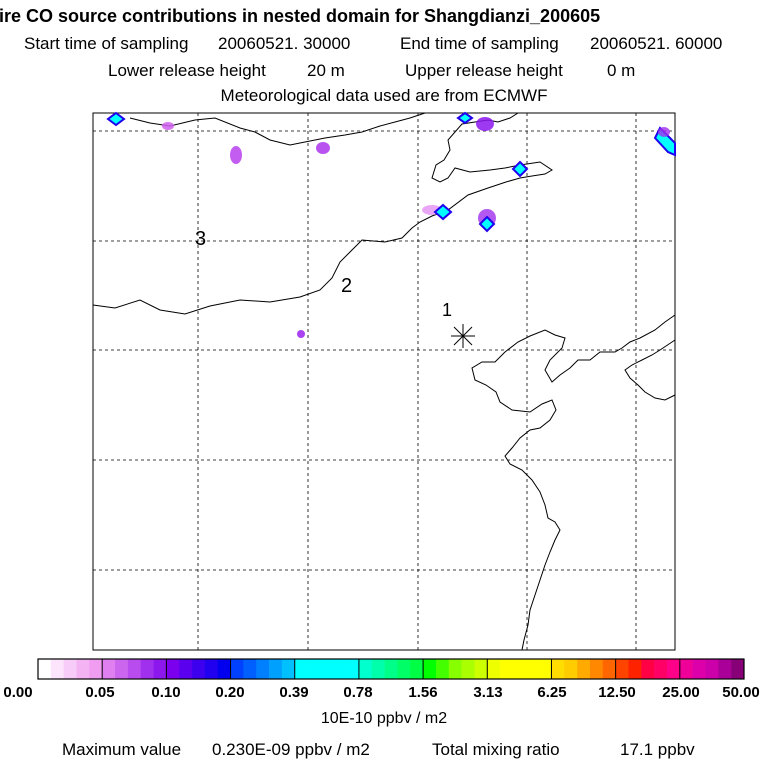 The width and height of the screenshot is (768, 768). Describe the element at coordinates (230, 692) in the screenshot. I see `colorbar-tick-3: 0.20` at that location.